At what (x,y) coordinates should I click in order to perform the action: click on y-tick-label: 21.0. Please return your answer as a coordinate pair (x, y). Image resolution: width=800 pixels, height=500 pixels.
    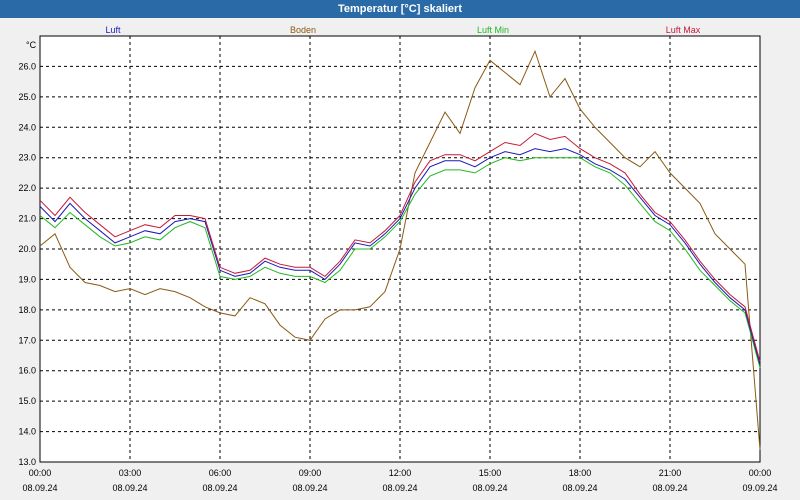
    Looking at the image, I should click on (27, 219).